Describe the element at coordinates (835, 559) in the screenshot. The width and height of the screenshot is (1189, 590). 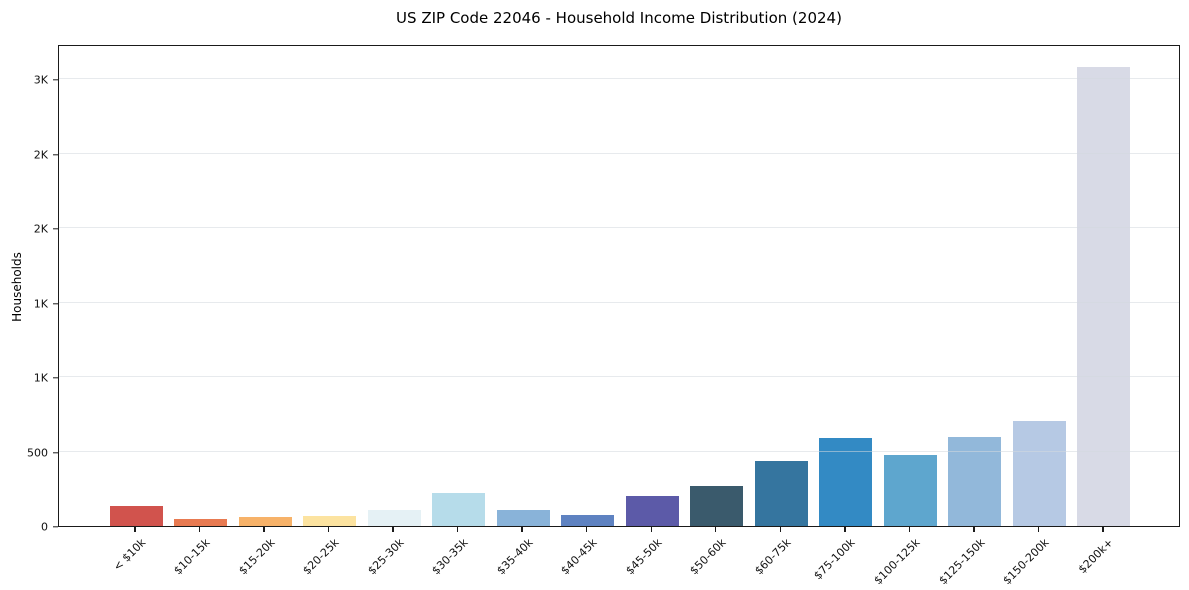
I see `x-tick-label: $75-100k` at that location.